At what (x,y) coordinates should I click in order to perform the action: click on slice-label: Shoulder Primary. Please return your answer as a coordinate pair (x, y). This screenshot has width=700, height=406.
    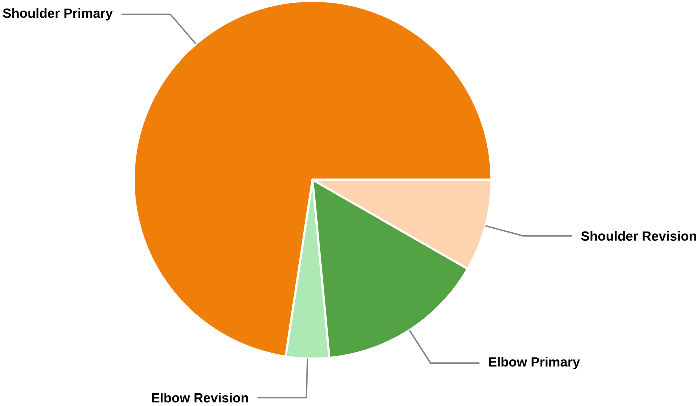
    Looking at the image, I should click on (58, 14).